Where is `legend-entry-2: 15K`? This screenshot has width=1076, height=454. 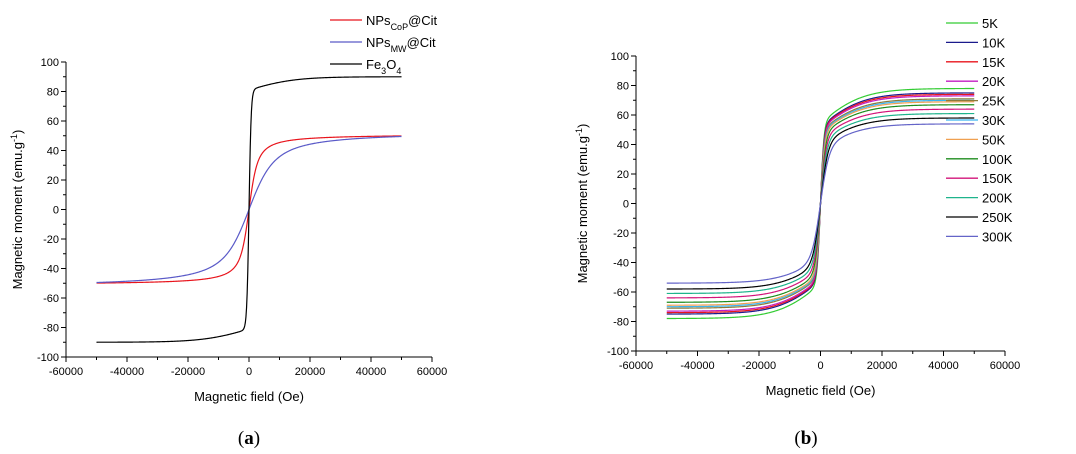
legend-entry-2: 15K is located at coordinates (993, 62).